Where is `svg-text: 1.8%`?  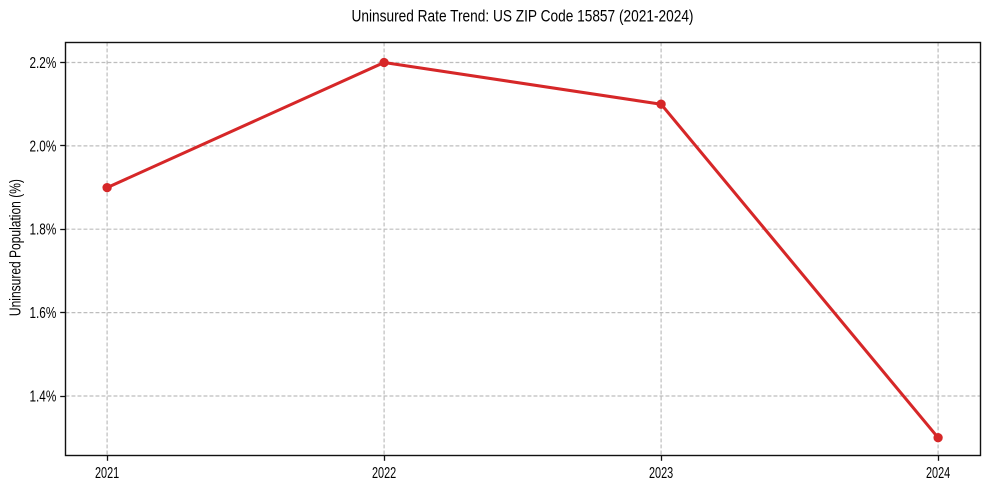
svg-text: 1.8% is located at coordinates (43, 230).